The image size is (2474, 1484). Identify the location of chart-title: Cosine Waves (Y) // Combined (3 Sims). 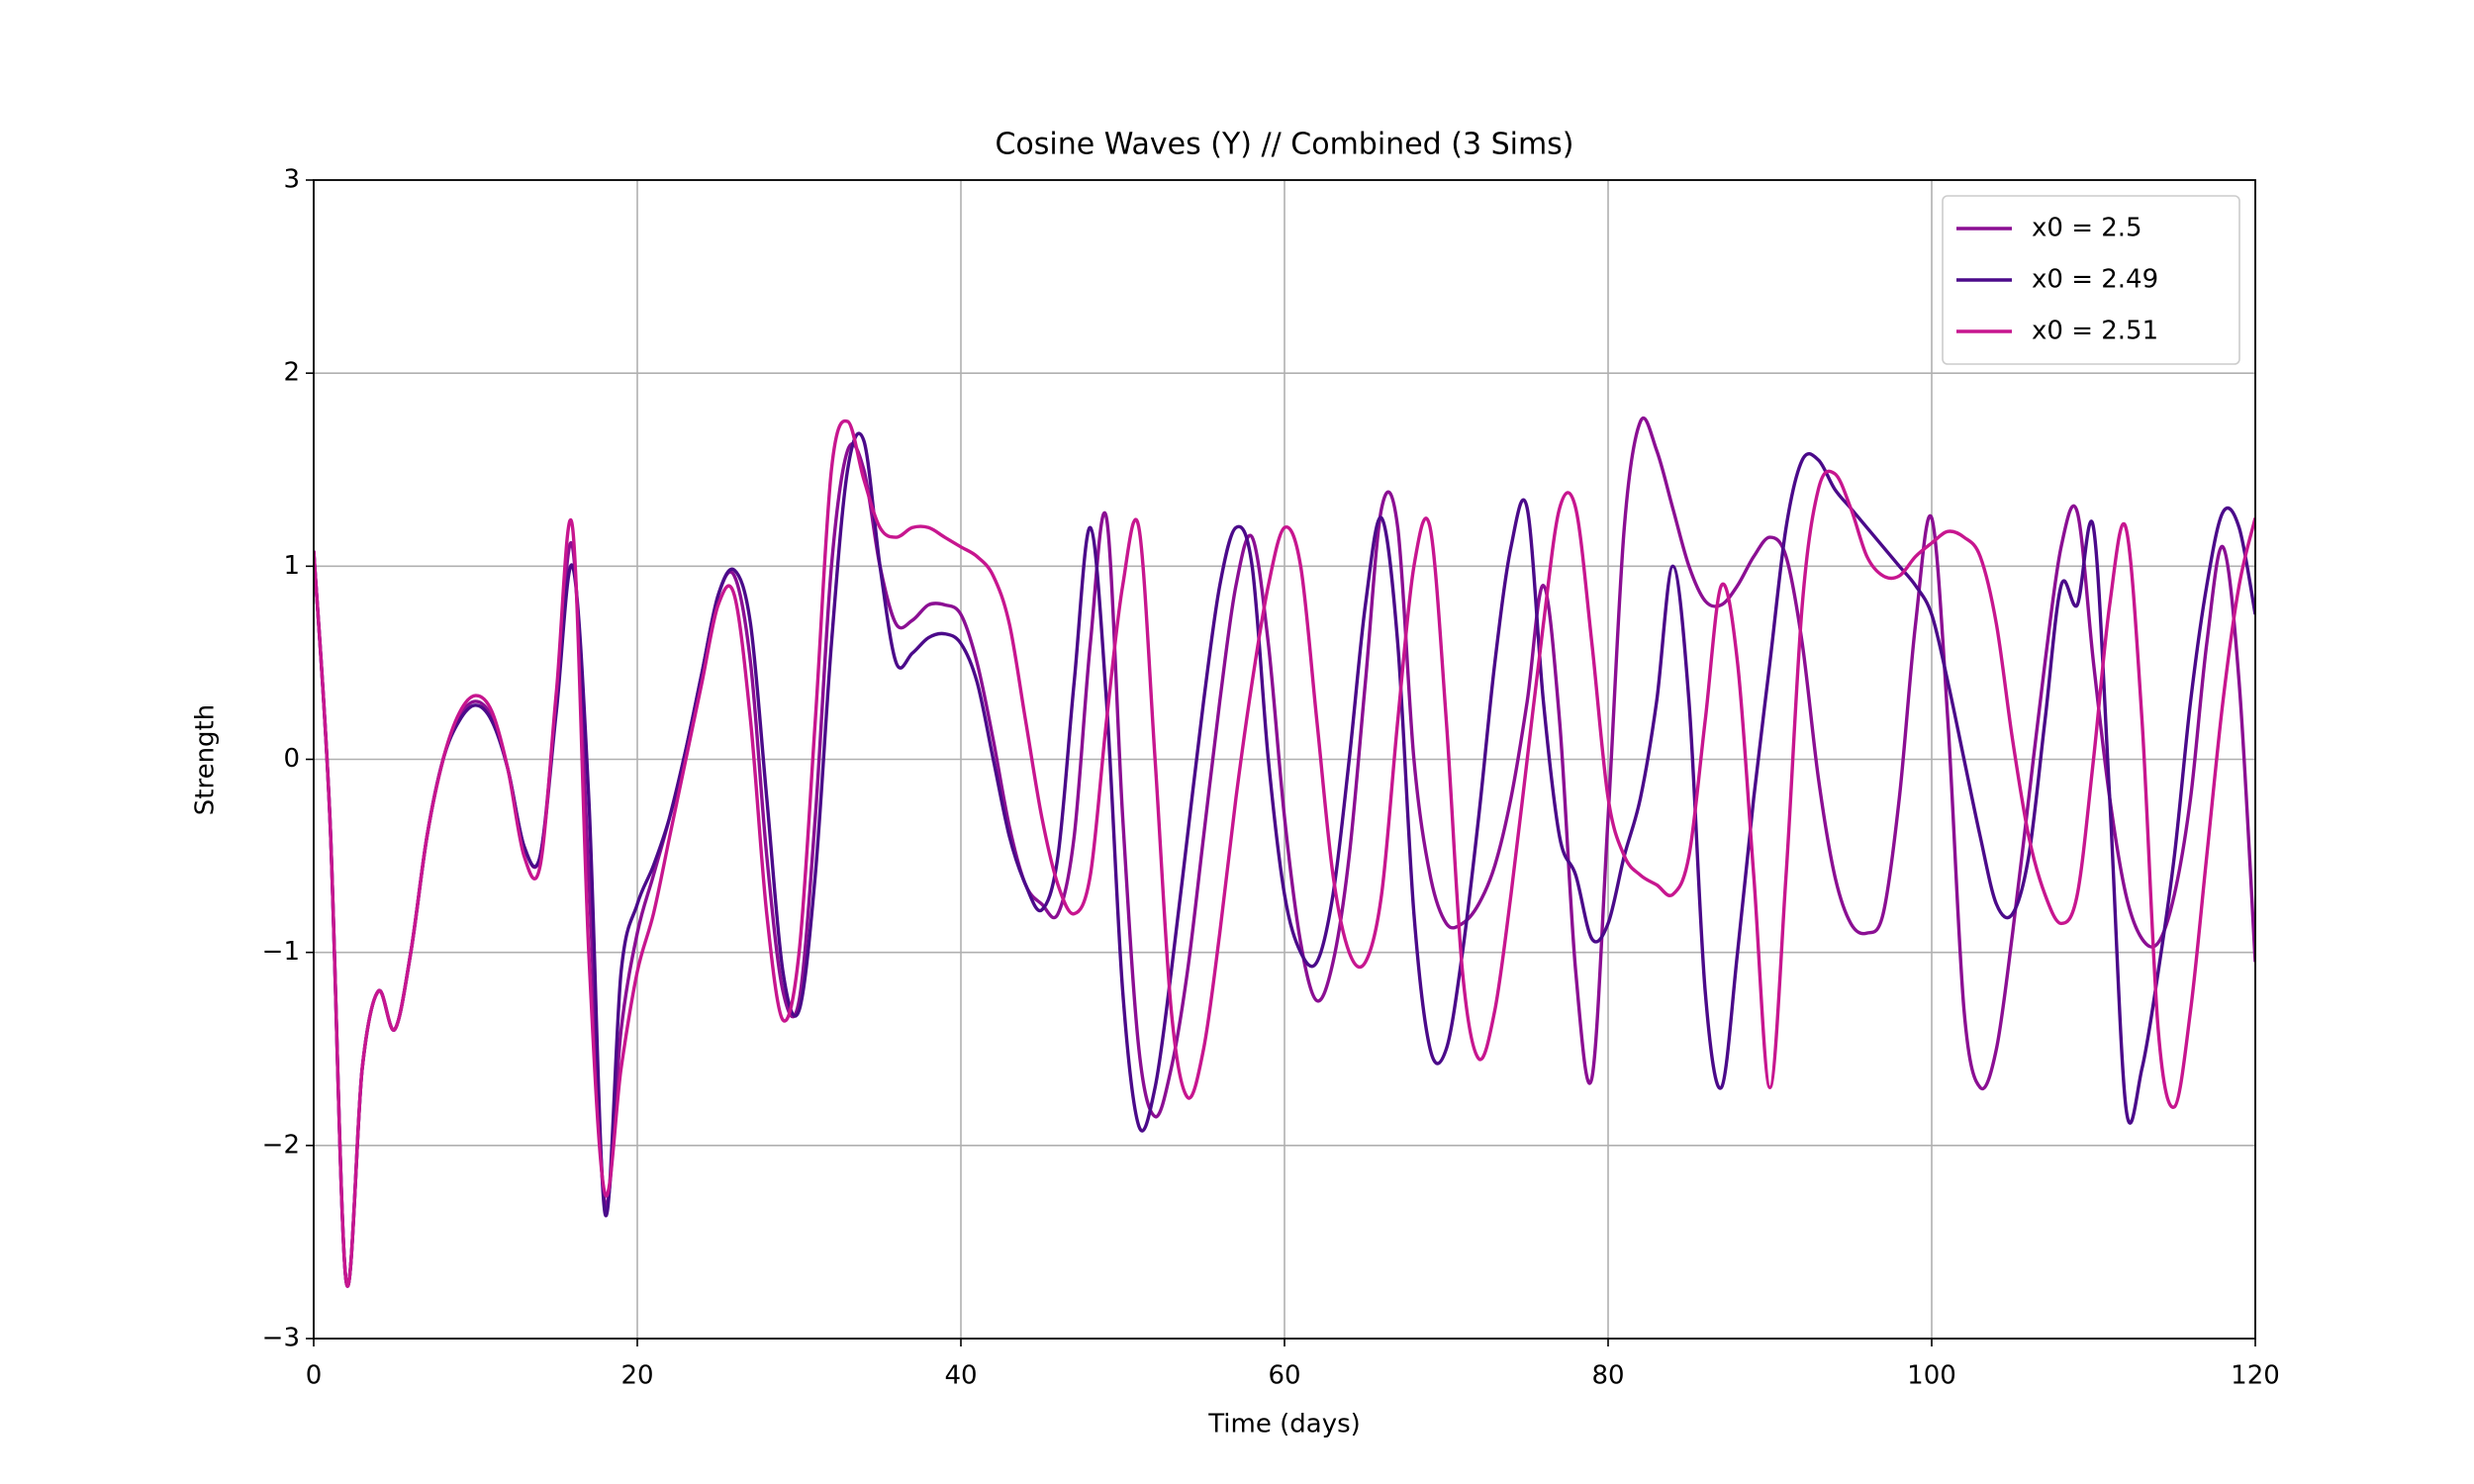
(1284, 145).